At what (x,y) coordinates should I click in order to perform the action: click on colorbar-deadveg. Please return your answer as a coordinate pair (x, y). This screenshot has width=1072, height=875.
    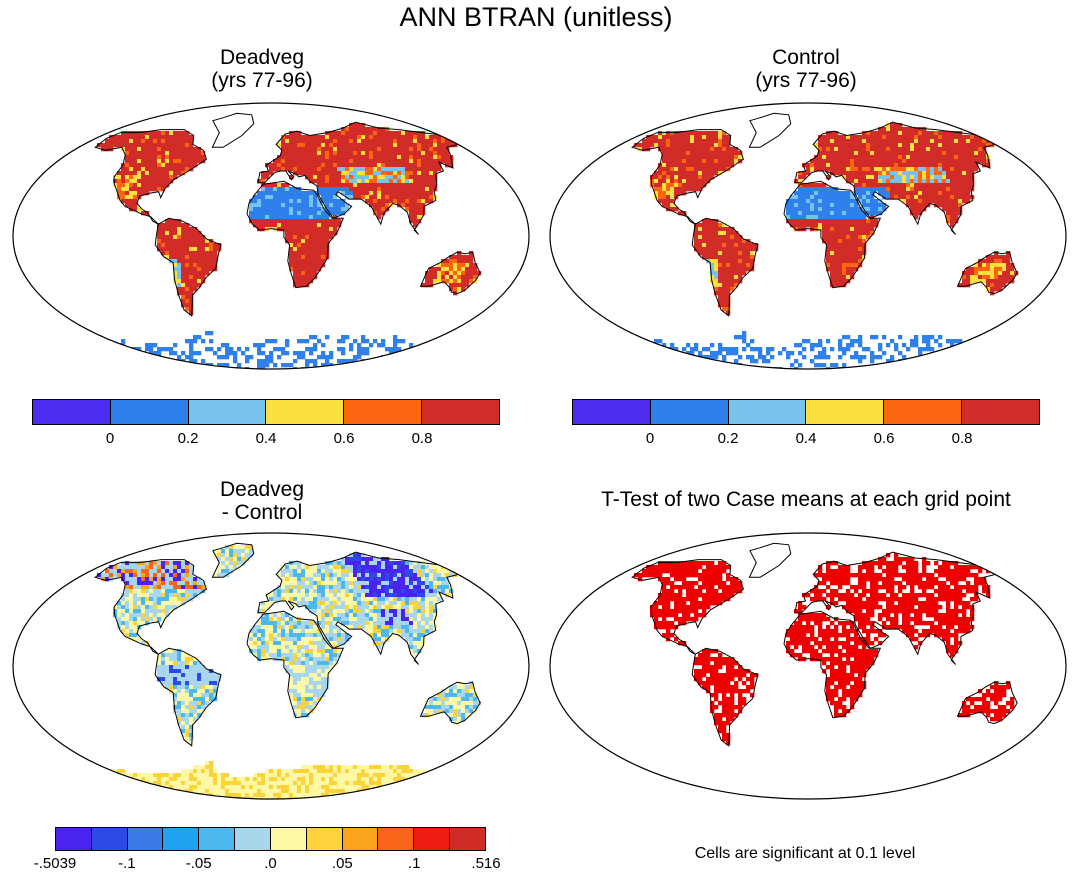
    Looking at the image, I should click on (266, 412).